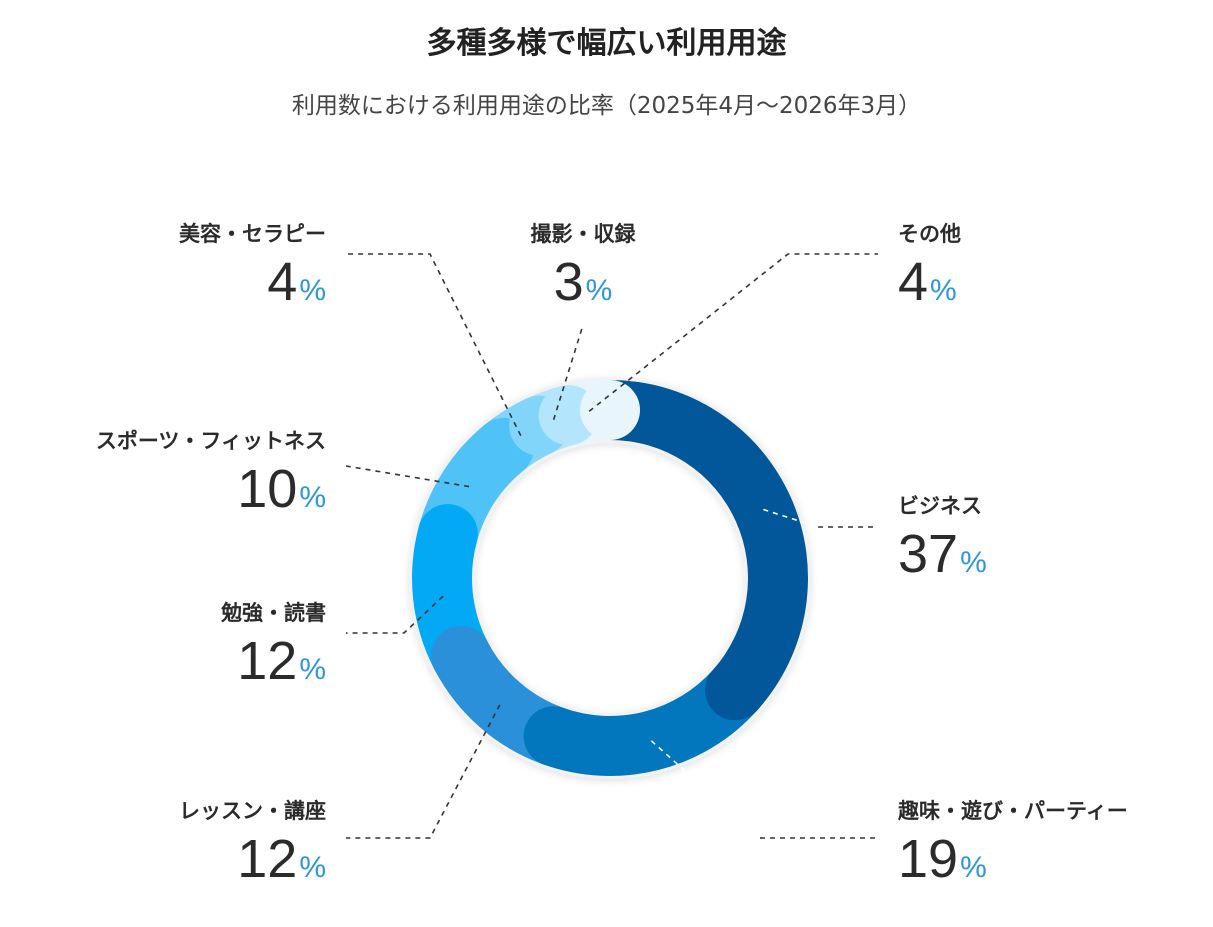 This screenshot has width=1213, height=927. Describe the element at coordinates (568, 282) in the screenshot. I see `value-label: 3` at that location.